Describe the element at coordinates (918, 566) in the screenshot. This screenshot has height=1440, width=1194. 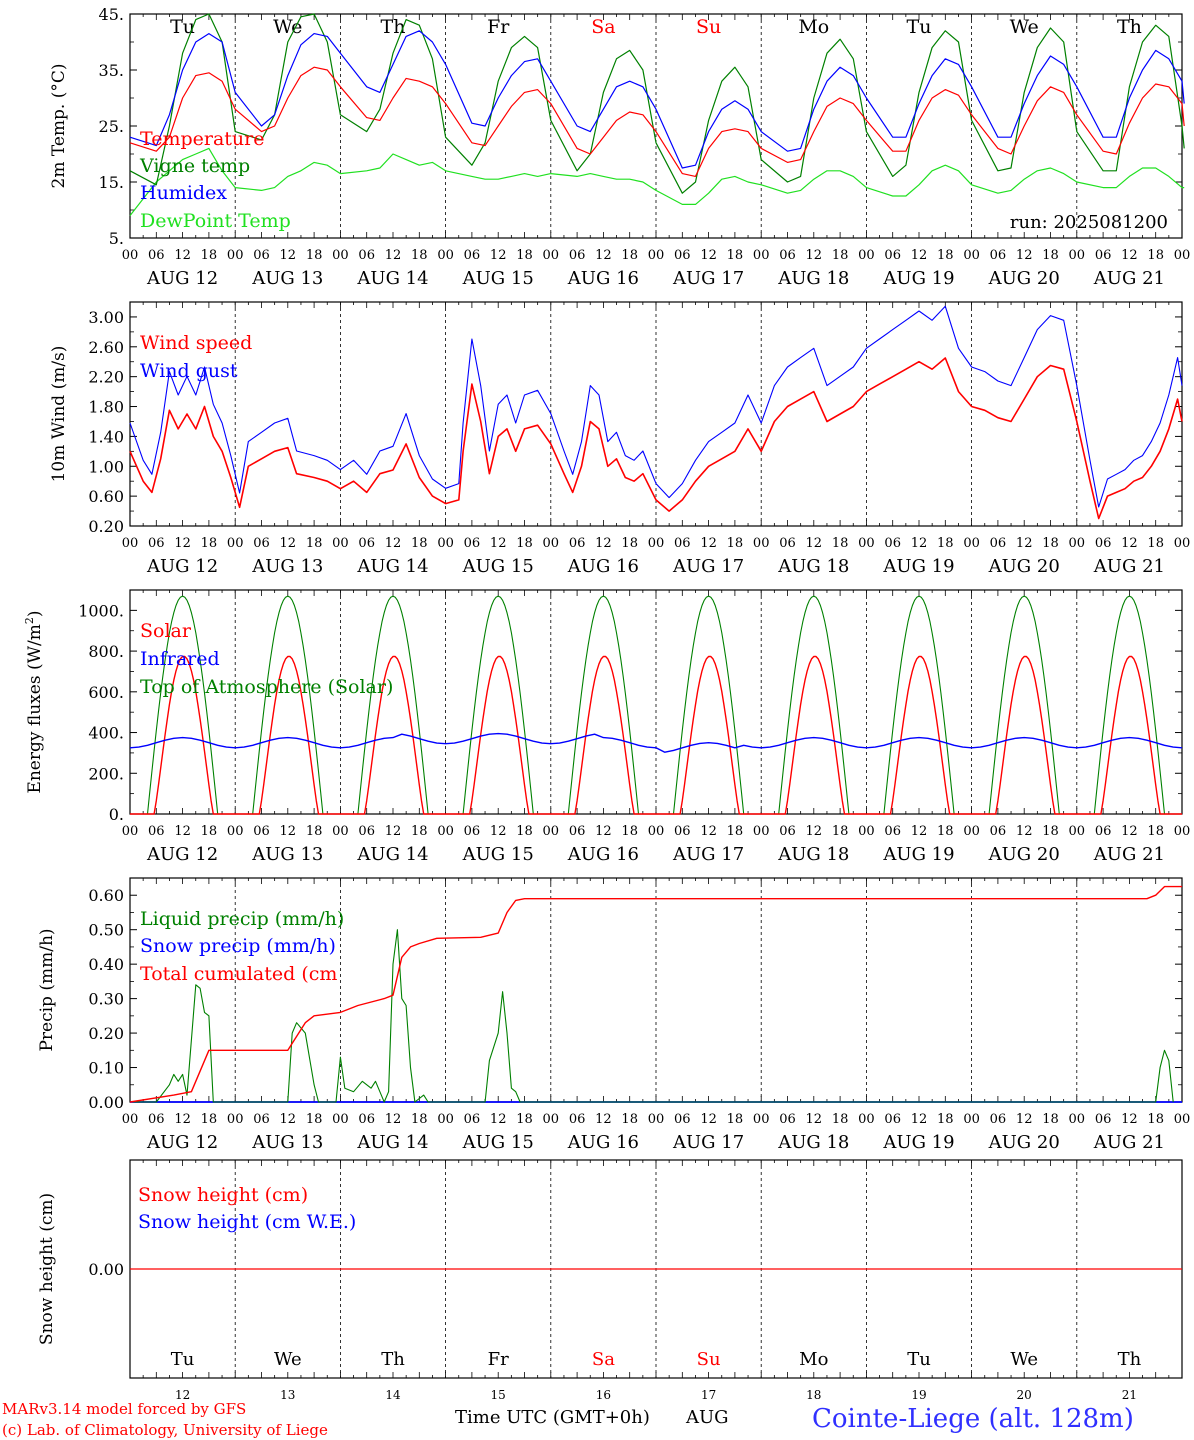
I see `date-label: AUG 19` at that location.